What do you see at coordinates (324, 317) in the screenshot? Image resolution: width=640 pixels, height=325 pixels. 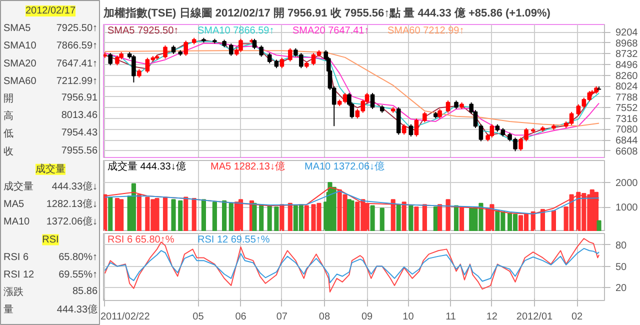 I see `x-tick-label: 08` at bounding box center [324, 317].